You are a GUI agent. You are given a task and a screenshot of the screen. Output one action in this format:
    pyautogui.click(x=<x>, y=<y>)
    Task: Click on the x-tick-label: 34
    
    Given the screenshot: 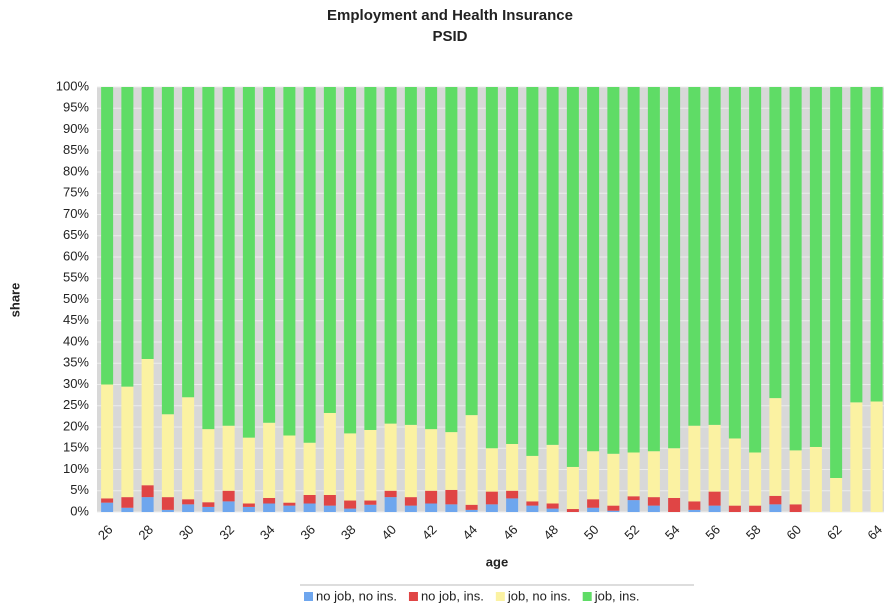 What is the action you would take?
    pyautogui.click(x=267, y=532)
    